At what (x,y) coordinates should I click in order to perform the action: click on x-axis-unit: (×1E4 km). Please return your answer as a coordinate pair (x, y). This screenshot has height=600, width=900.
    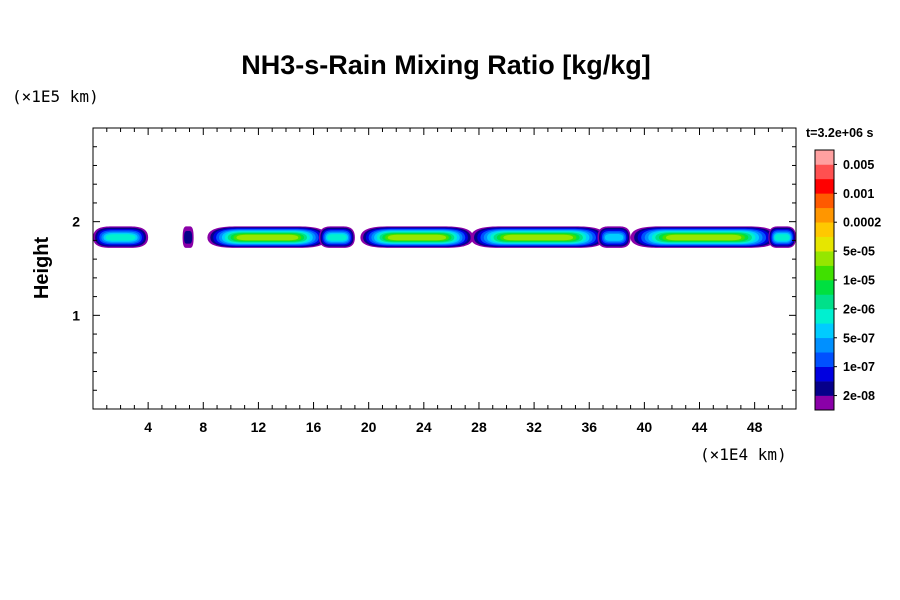
    Looking at the image, I should click on (743, 454).